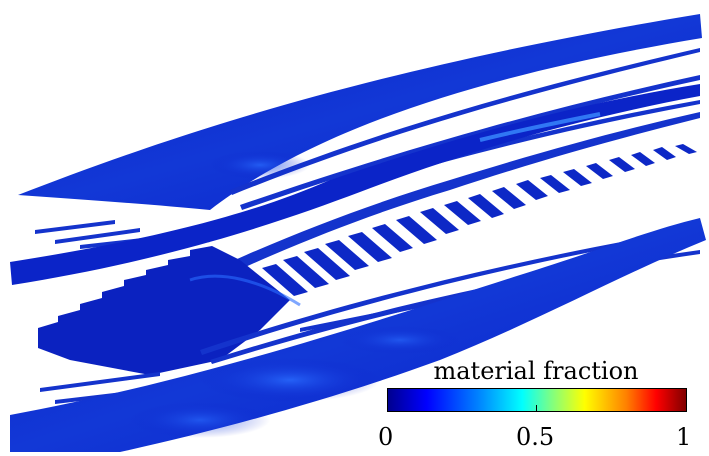  Describe the element at coordinates (684, 437) in the screenshot. I see `colorbar-label-max: 1` at that location.